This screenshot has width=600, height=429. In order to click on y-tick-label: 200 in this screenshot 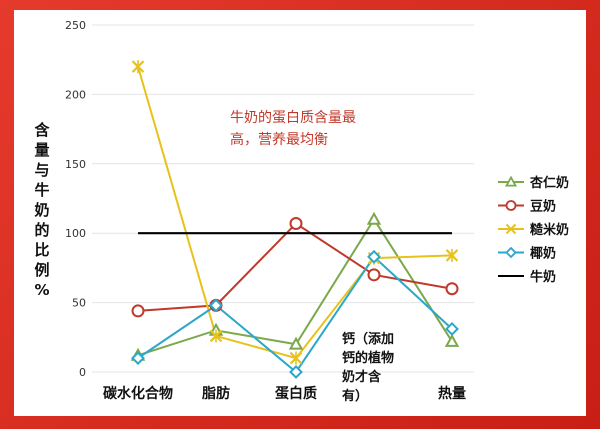, I will do `click(75, 94)`.